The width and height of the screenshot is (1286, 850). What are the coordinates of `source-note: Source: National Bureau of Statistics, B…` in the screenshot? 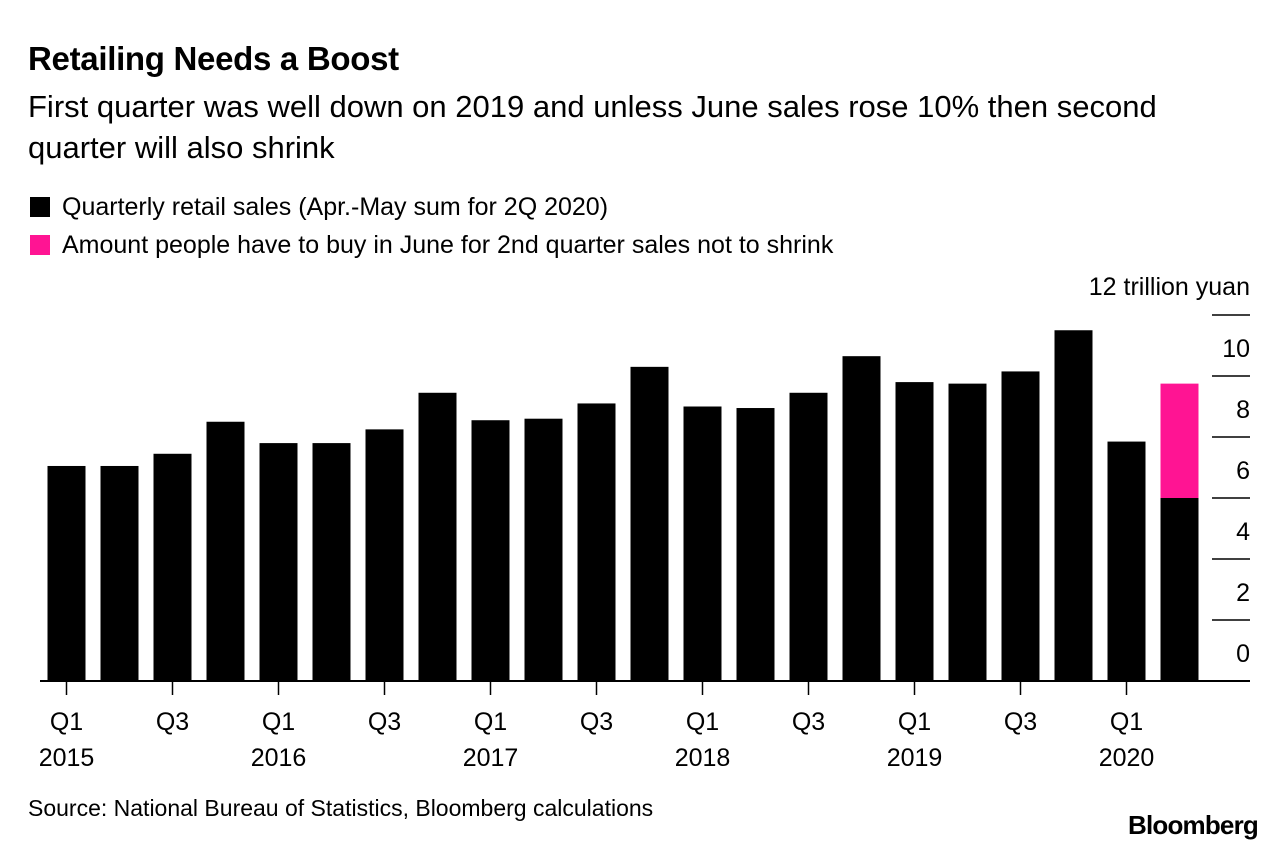 It's located at (341, 808).